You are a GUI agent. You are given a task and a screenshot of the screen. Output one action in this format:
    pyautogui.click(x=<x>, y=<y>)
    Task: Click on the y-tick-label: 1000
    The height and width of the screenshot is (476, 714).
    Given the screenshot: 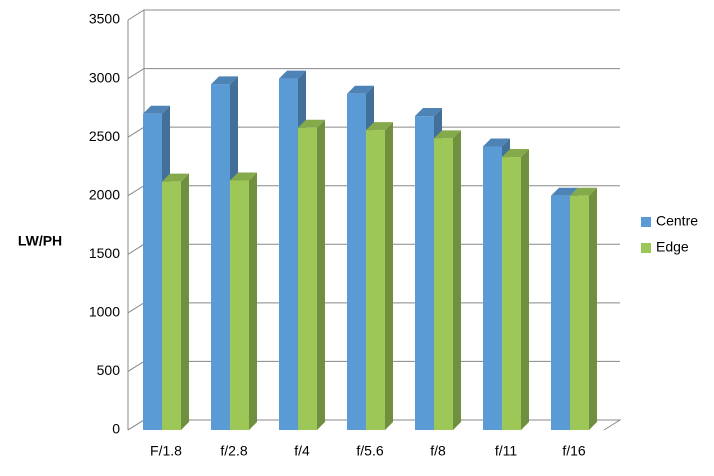 What is the action you would take?
    pyautogui.click(x=104, y=312)
    